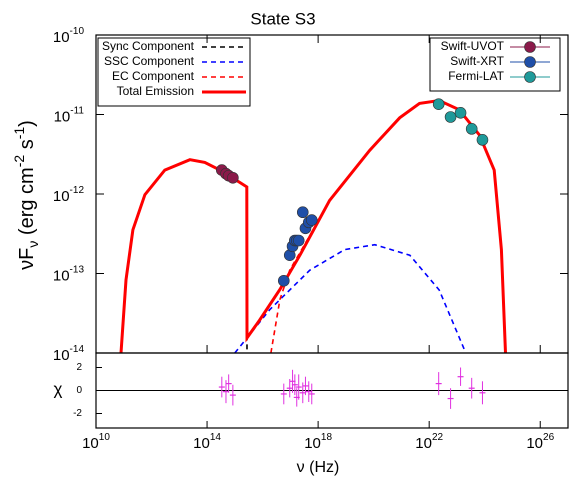  I want to click on tick-label: 1026, so click(540, 442).